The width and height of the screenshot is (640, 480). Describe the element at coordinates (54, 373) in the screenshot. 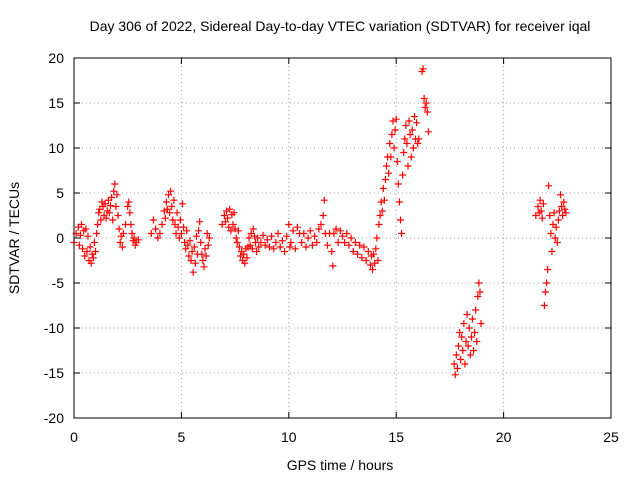

I see `y-tick-label: -15` at that location.